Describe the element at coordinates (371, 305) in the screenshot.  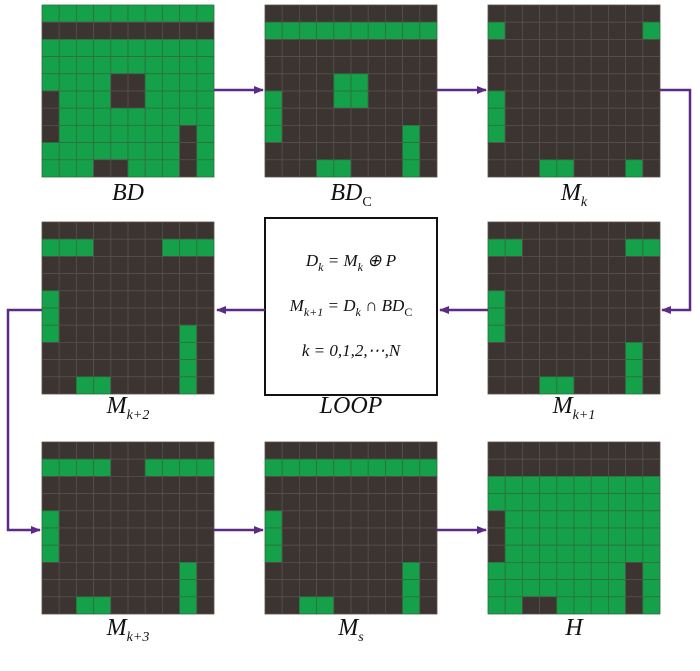
I see `eq-base: ∩` at that location.